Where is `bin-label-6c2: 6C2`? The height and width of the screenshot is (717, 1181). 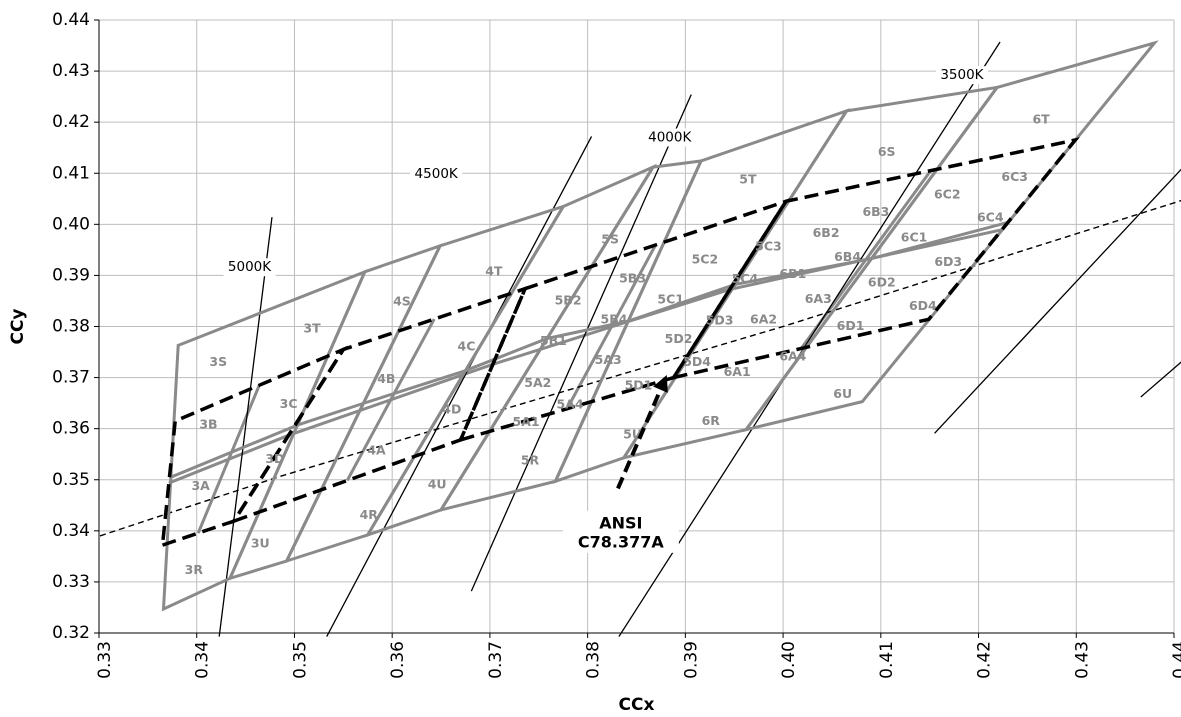
bin-label-6c2: 6C2 is located at coordinates (947, 194).